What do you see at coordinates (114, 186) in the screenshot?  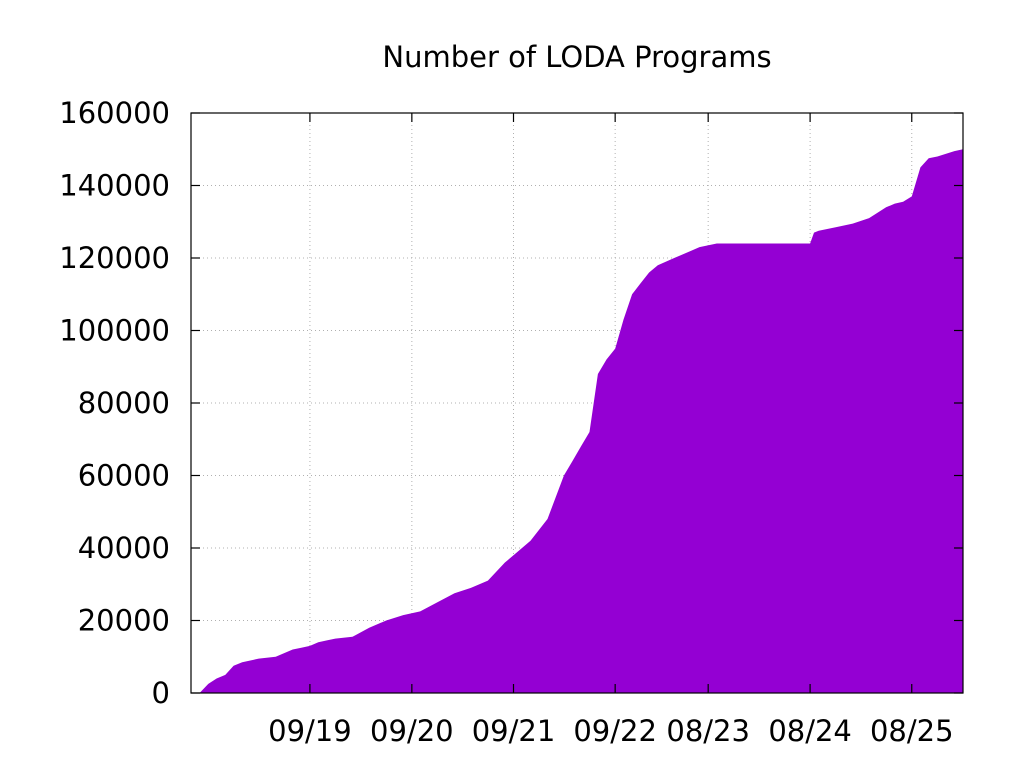 I see `y-tick-label: 140000` at bounding box center [114, 186].